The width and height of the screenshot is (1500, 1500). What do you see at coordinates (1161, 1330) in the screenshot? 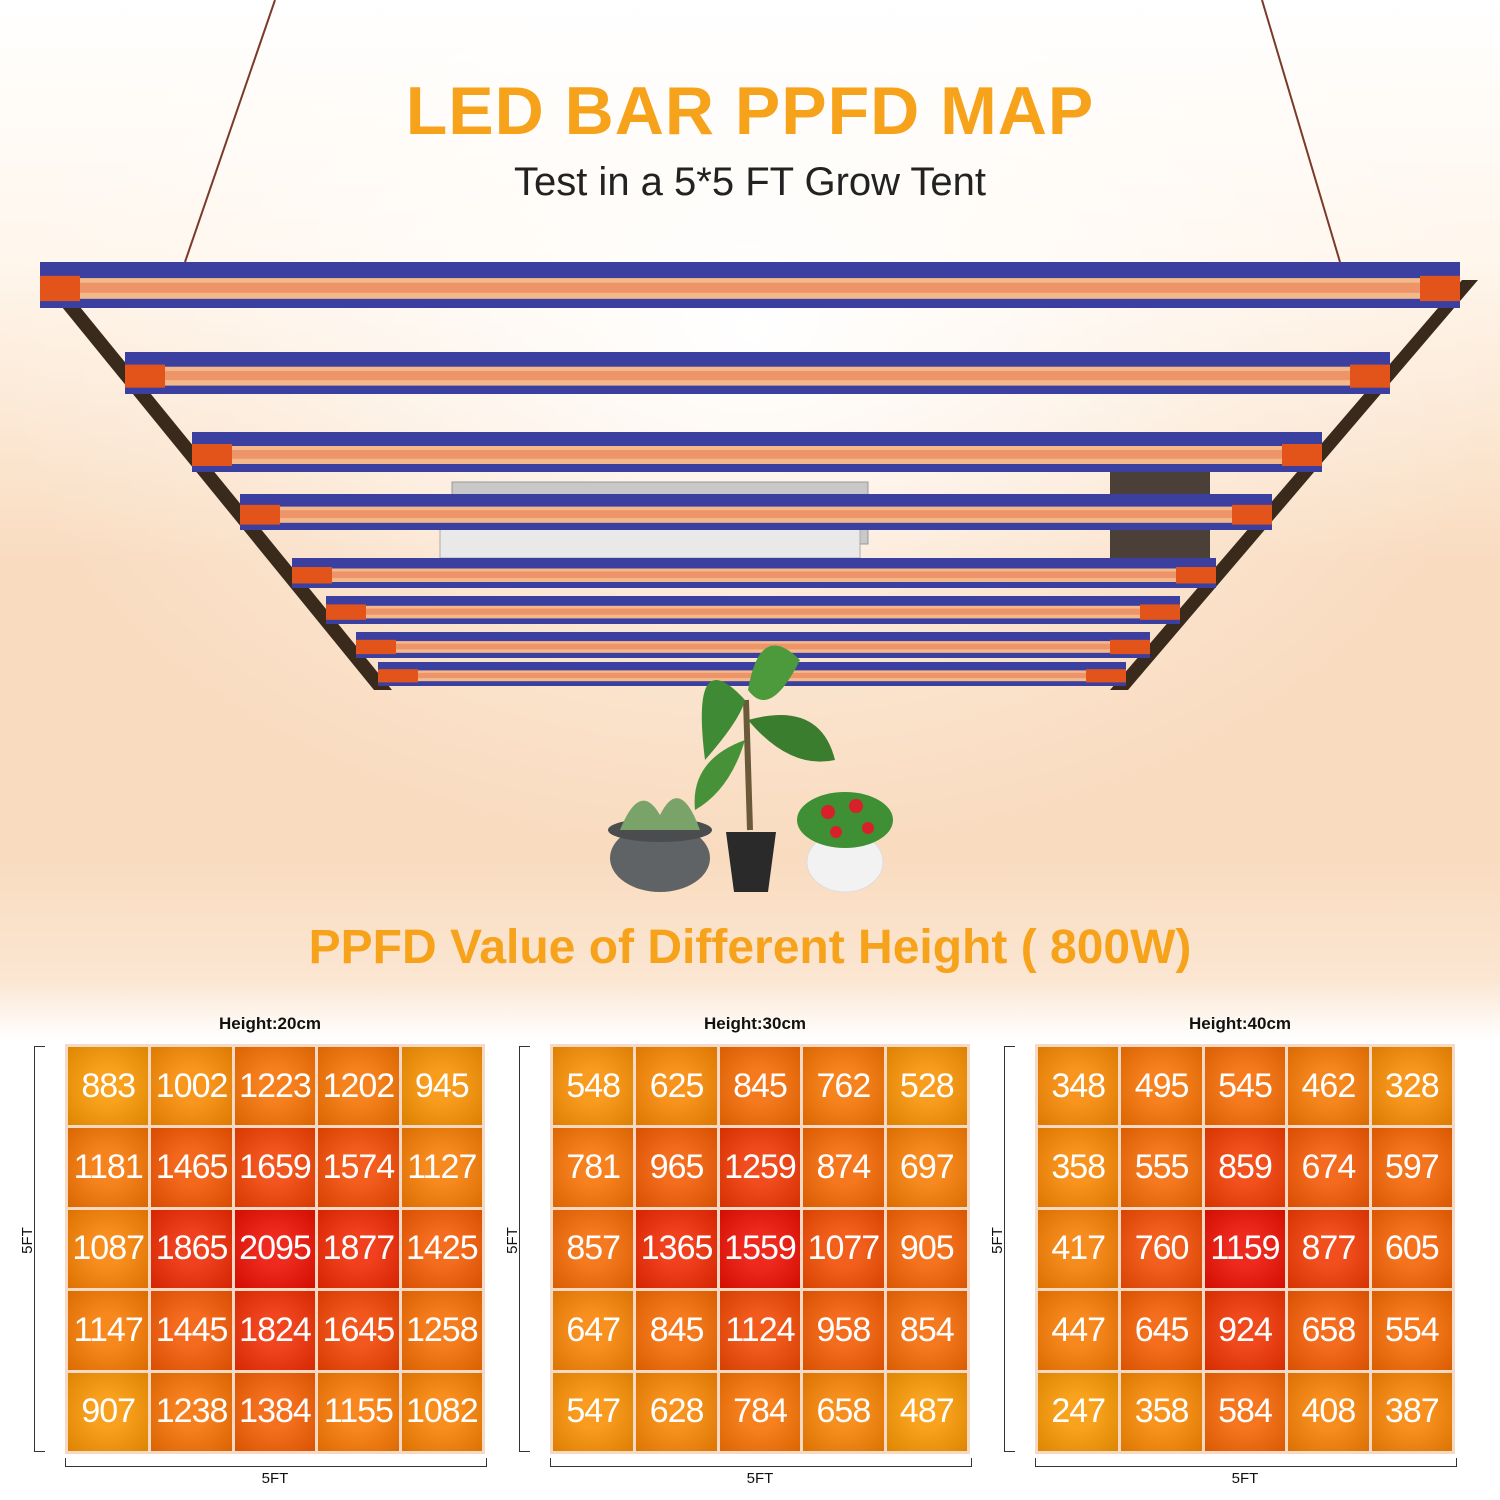
I see `ppfd-cell: 645` at bounding box center [1161, 1330].